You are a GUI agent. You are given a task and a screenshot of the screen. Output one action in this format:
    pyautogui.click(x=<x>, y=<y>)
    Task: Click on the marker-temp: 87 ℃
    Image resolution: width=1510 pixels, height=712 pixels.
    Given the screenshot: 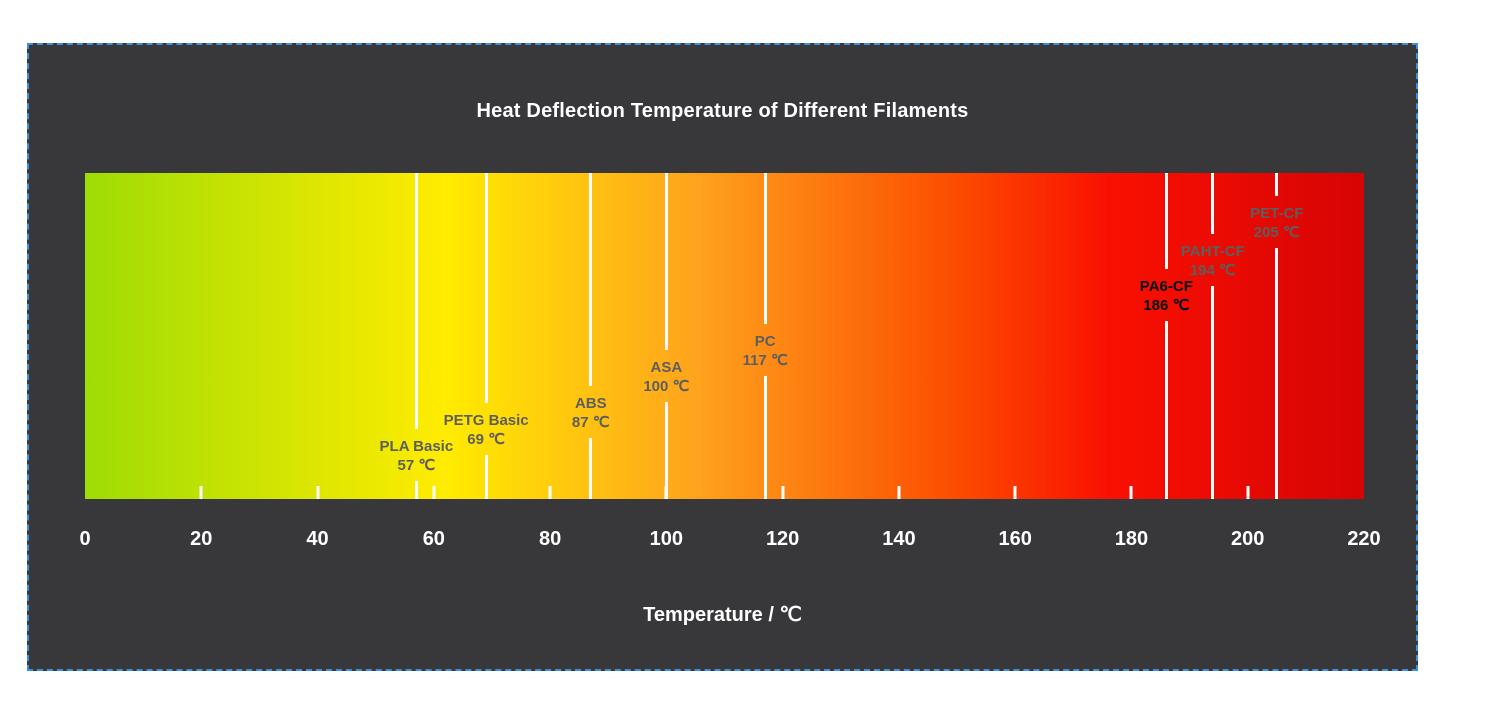 What is the action you would take?
    pyautogui.click(x=590, y=422)
    